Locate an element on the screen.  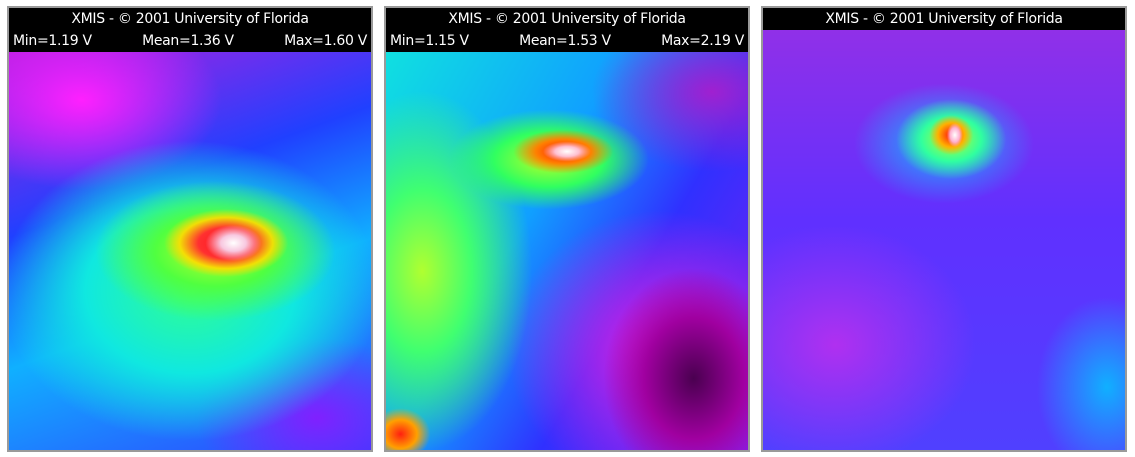
stats-bar: Min=1.19 V Mean=1.36 V Max=1.60 V is located at coordinates (190, 41).